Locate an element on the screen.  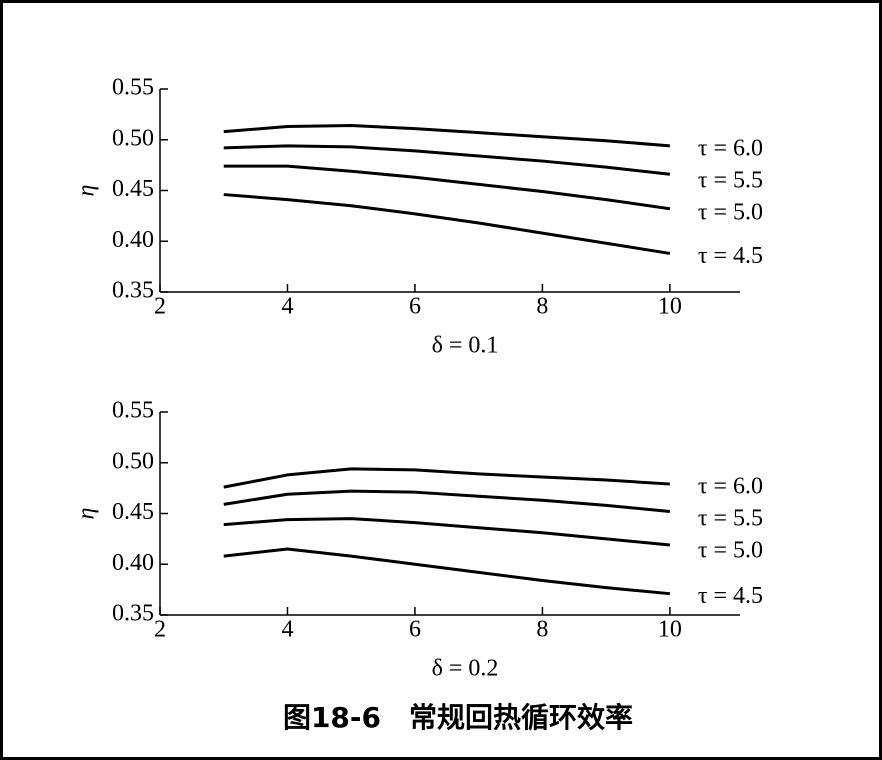
x-axis-title: δ = 0.1 is located at coordinates (465, 346).